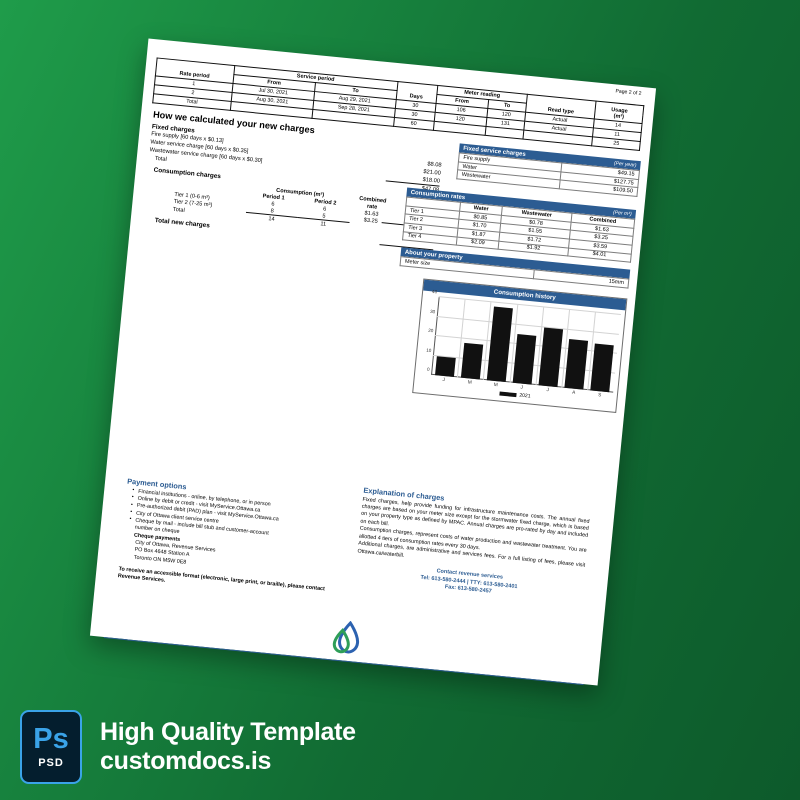 The height and width of the screenshot is (800, 800). What do you see at coordinates (622, 213) in the screenshot?
I see `panel-unit: (Per m³)` at bounding box center [622, 213].